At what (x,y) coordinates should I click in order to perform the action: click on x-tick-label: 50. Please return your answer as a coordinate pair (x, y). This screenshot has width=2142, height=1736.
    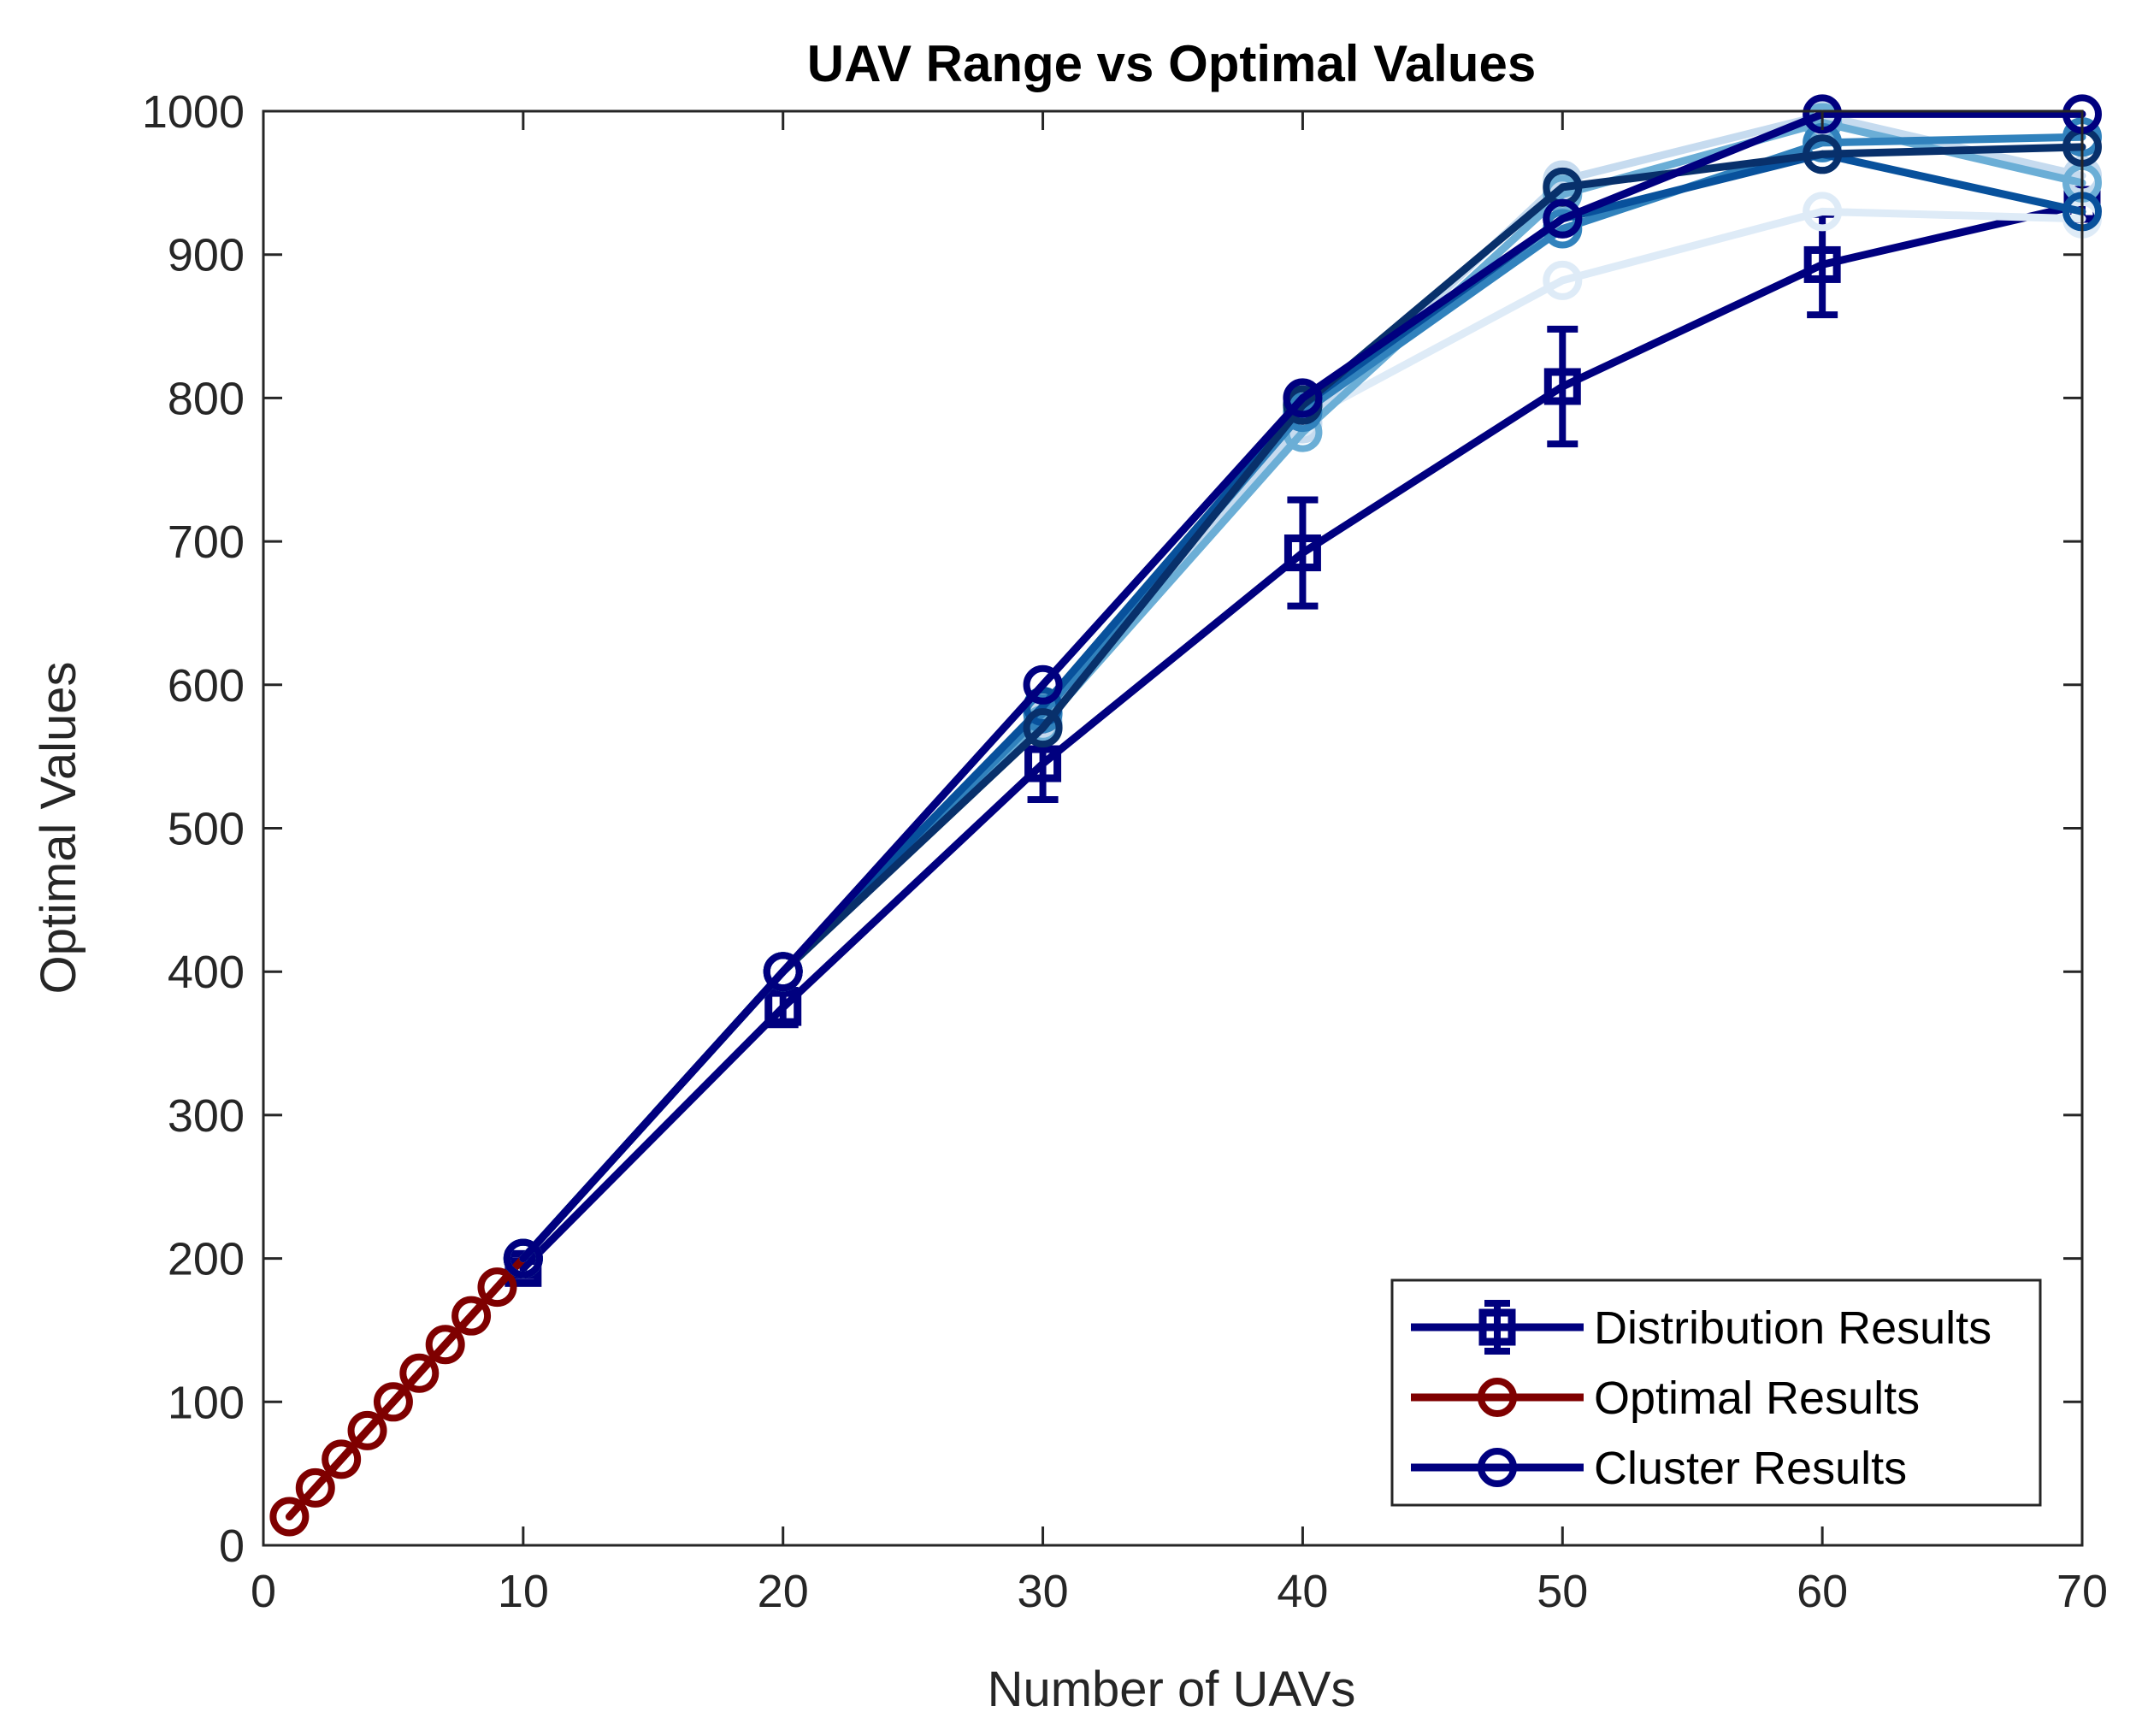
    Looking at the image, I should click on (1562, 1592).